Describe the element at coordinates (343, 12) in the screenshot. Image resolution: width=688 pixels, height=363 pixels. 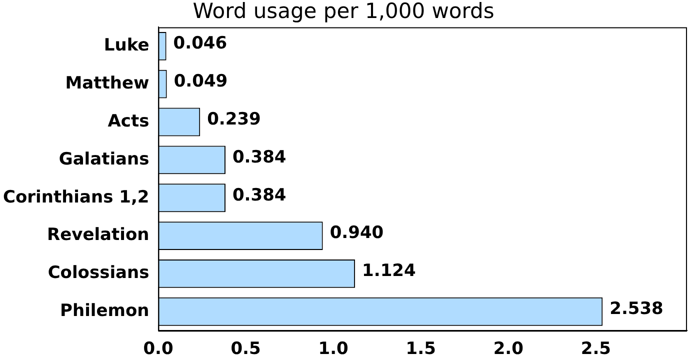
I see `chart-title: Word usage per 1,000 words` at that location.